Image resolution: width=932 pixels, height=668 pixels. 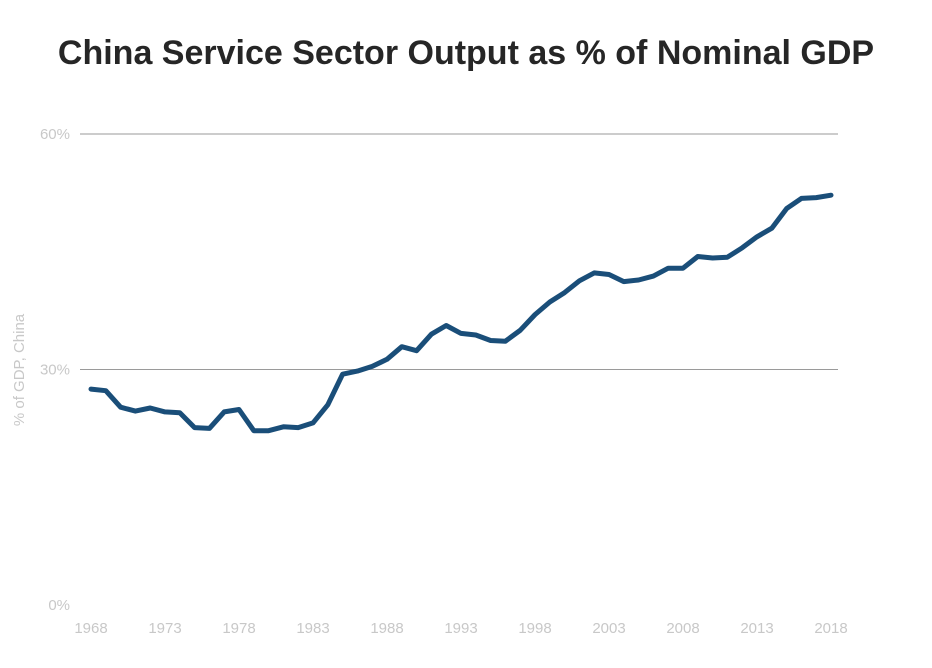 What do you see at coordinates (830, 628) in the screenshot?
I see `x-tick-label: 2018` at bounding box center [830, 628].